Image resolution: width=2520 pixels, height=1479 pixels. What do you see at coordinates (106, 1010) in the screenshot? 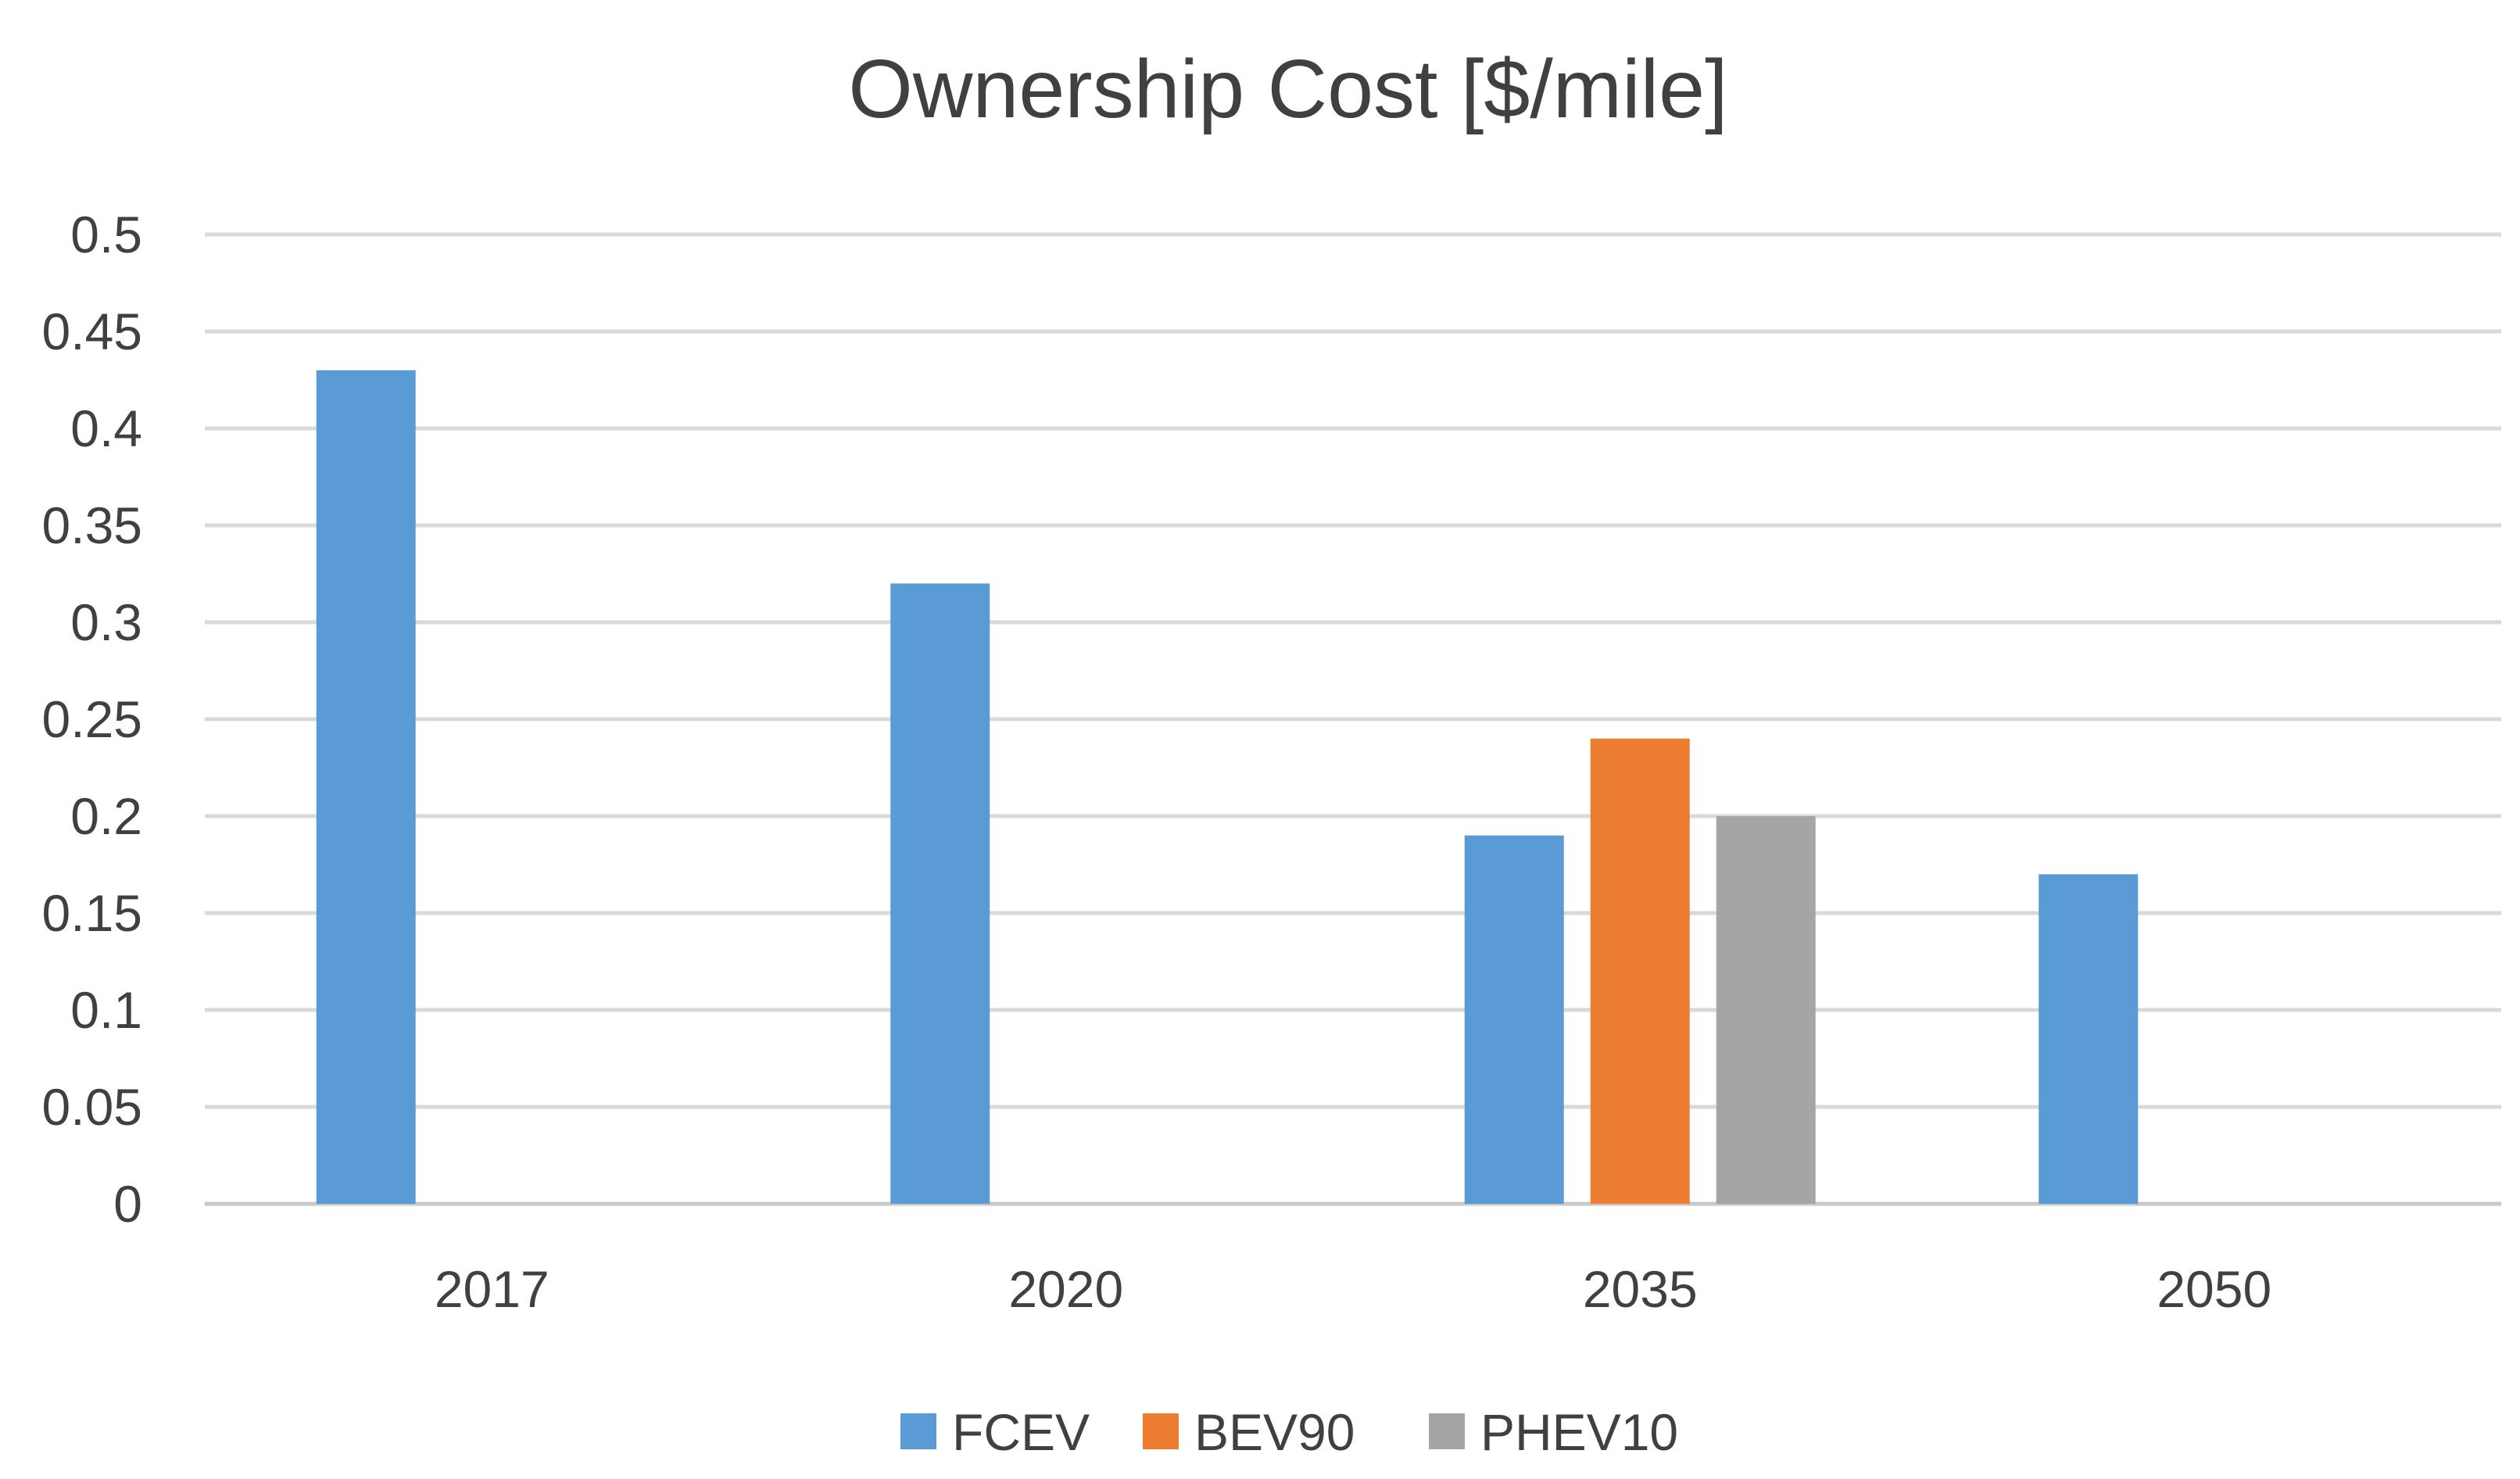
I see `y-tick-label: 0.1` at bounding box center [106, 1010].